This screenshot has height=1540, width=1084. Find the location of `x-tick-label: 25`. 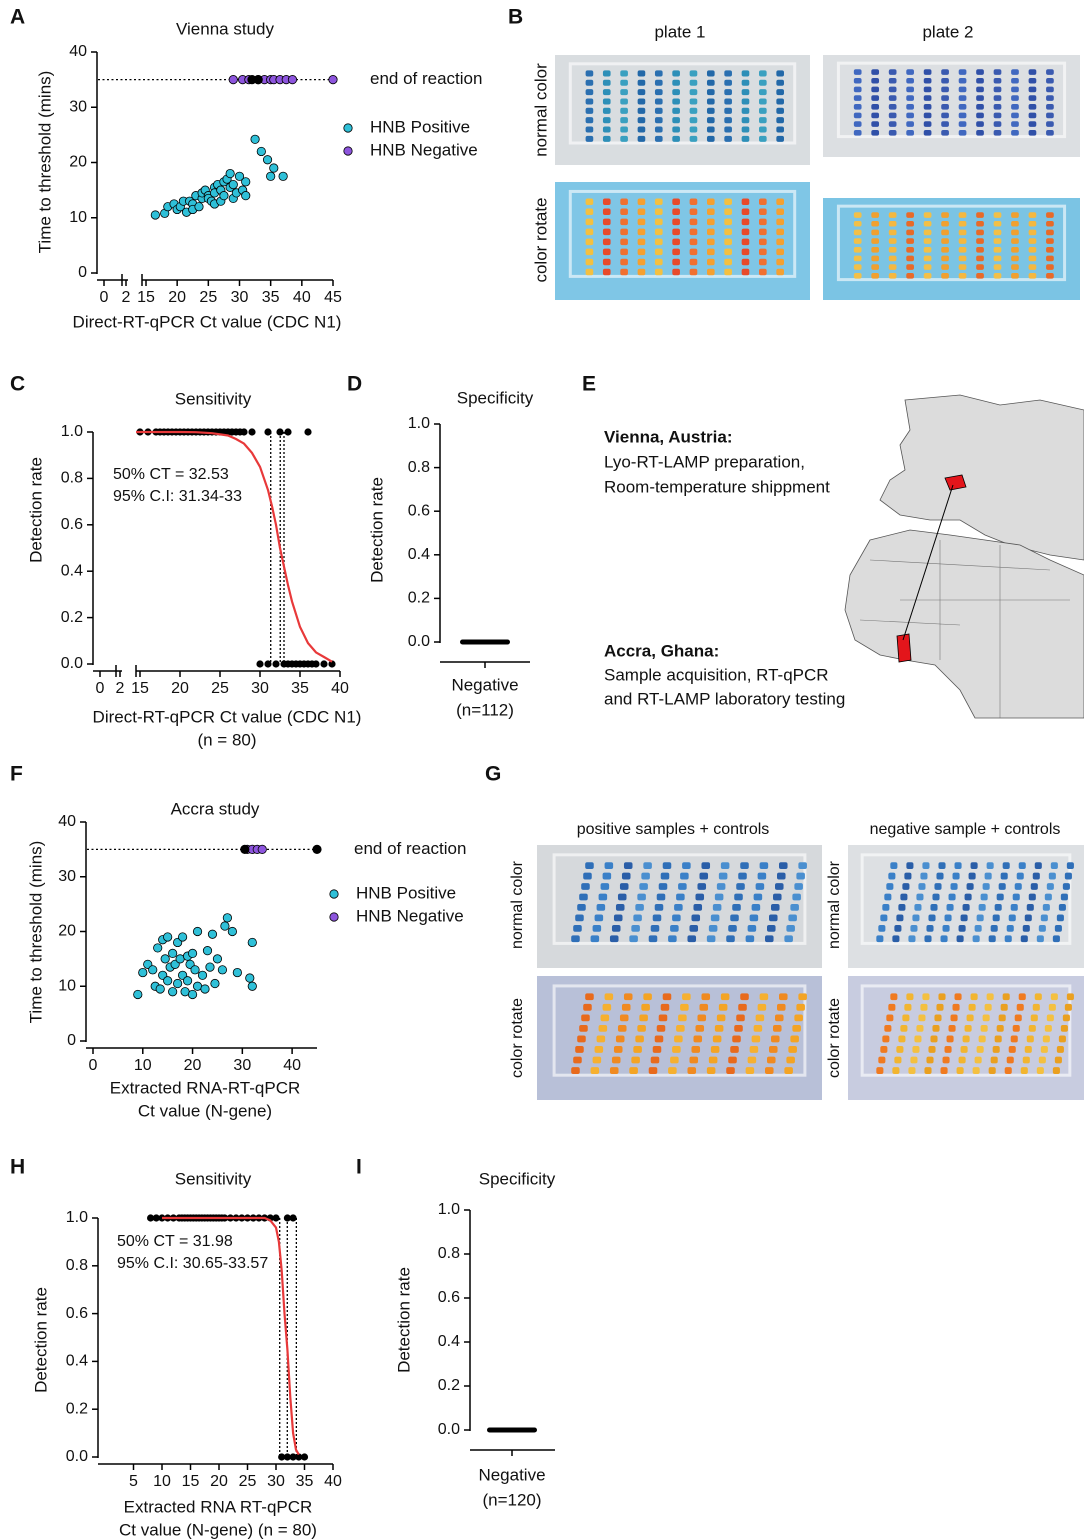

x-tick-label: 25 is located at coordinates (208, 297).